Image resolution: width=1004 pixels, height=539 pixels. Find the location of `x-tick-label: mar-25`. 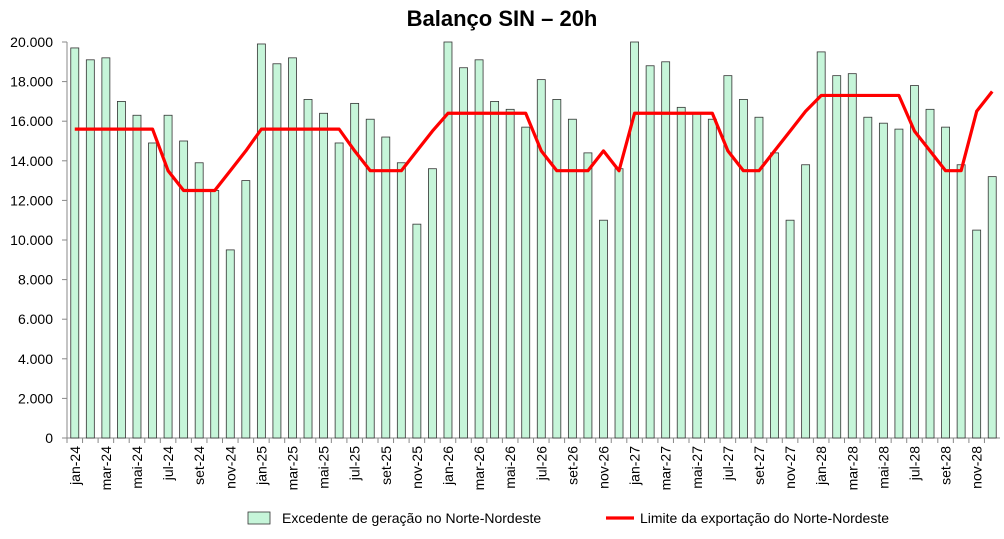

x-tick-label: mar-25 is located at coordinates (292, 468).